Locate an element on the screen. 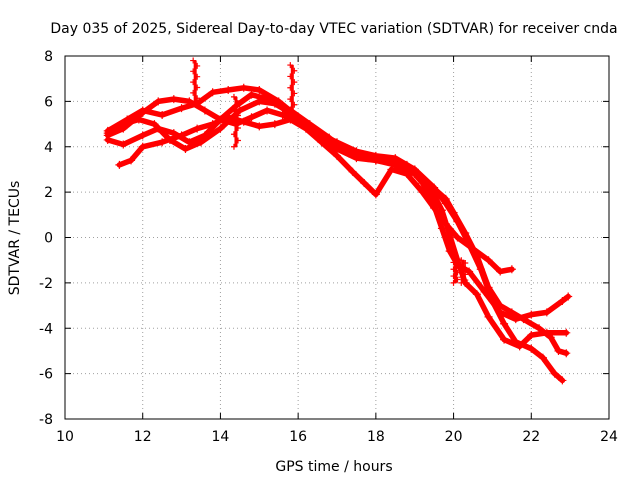  y-tick-label: -4 is located at coordinates (46, 329).